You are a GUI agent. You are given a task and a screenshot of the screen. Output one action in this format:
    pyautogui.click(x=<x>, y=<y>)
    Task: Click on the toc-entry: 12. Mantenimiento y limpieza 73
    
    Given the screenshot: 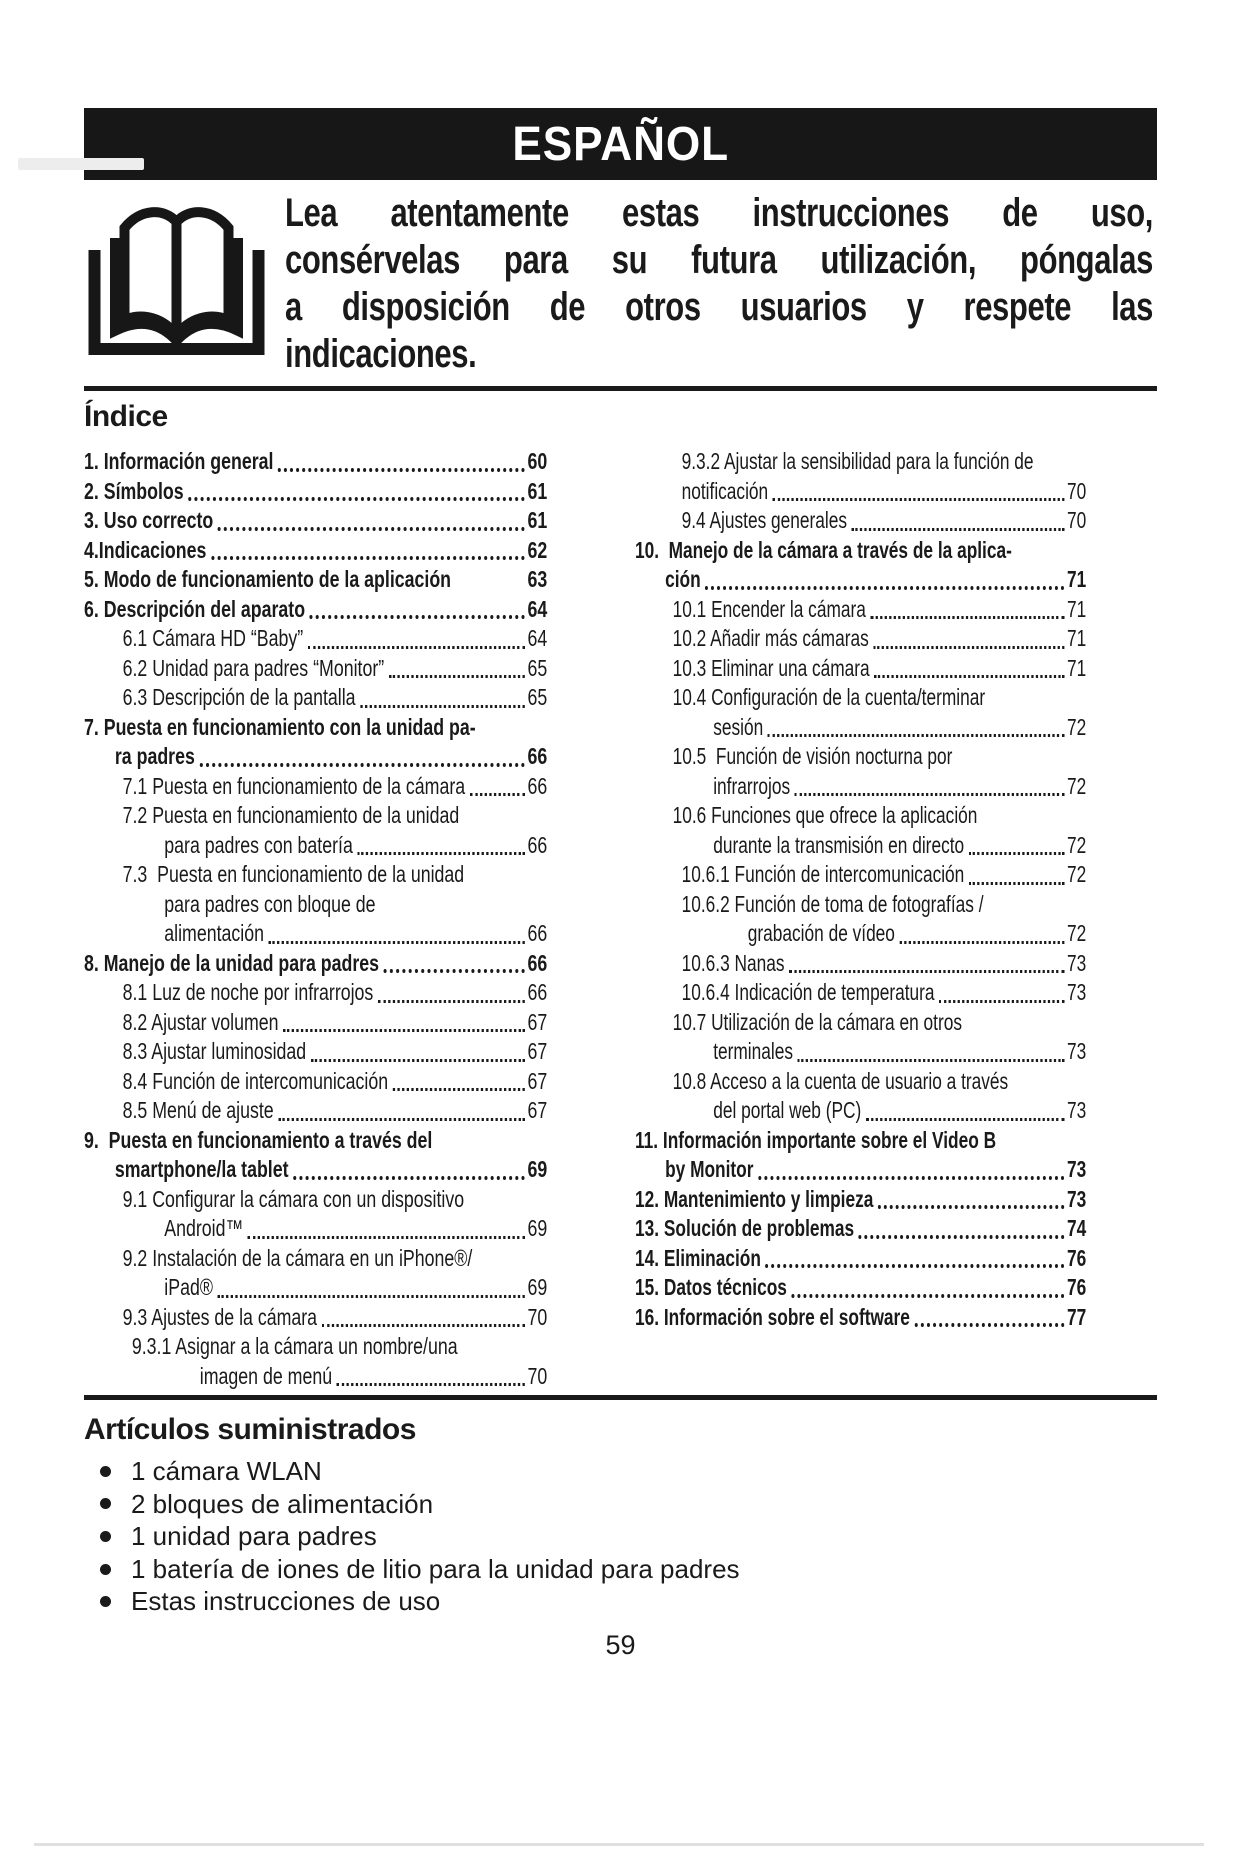 What is the action you would take?
    pyautogui.click(x=860, y=1200)
    